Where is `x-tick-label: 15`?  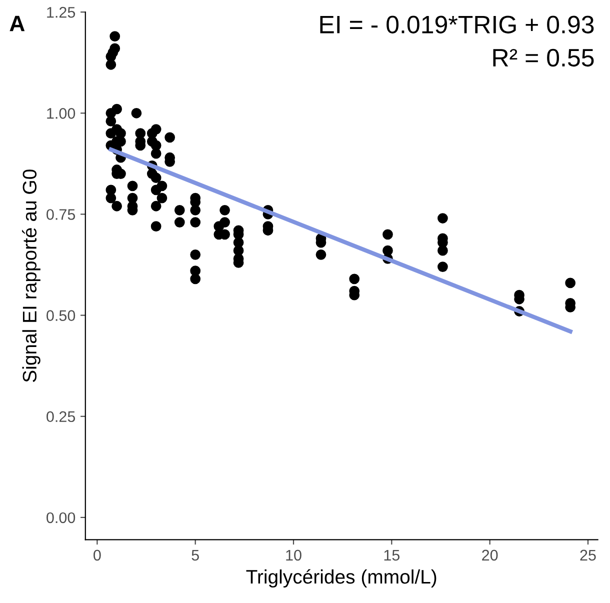
x-tick-label: 15 is located at coordinates (392, 555).